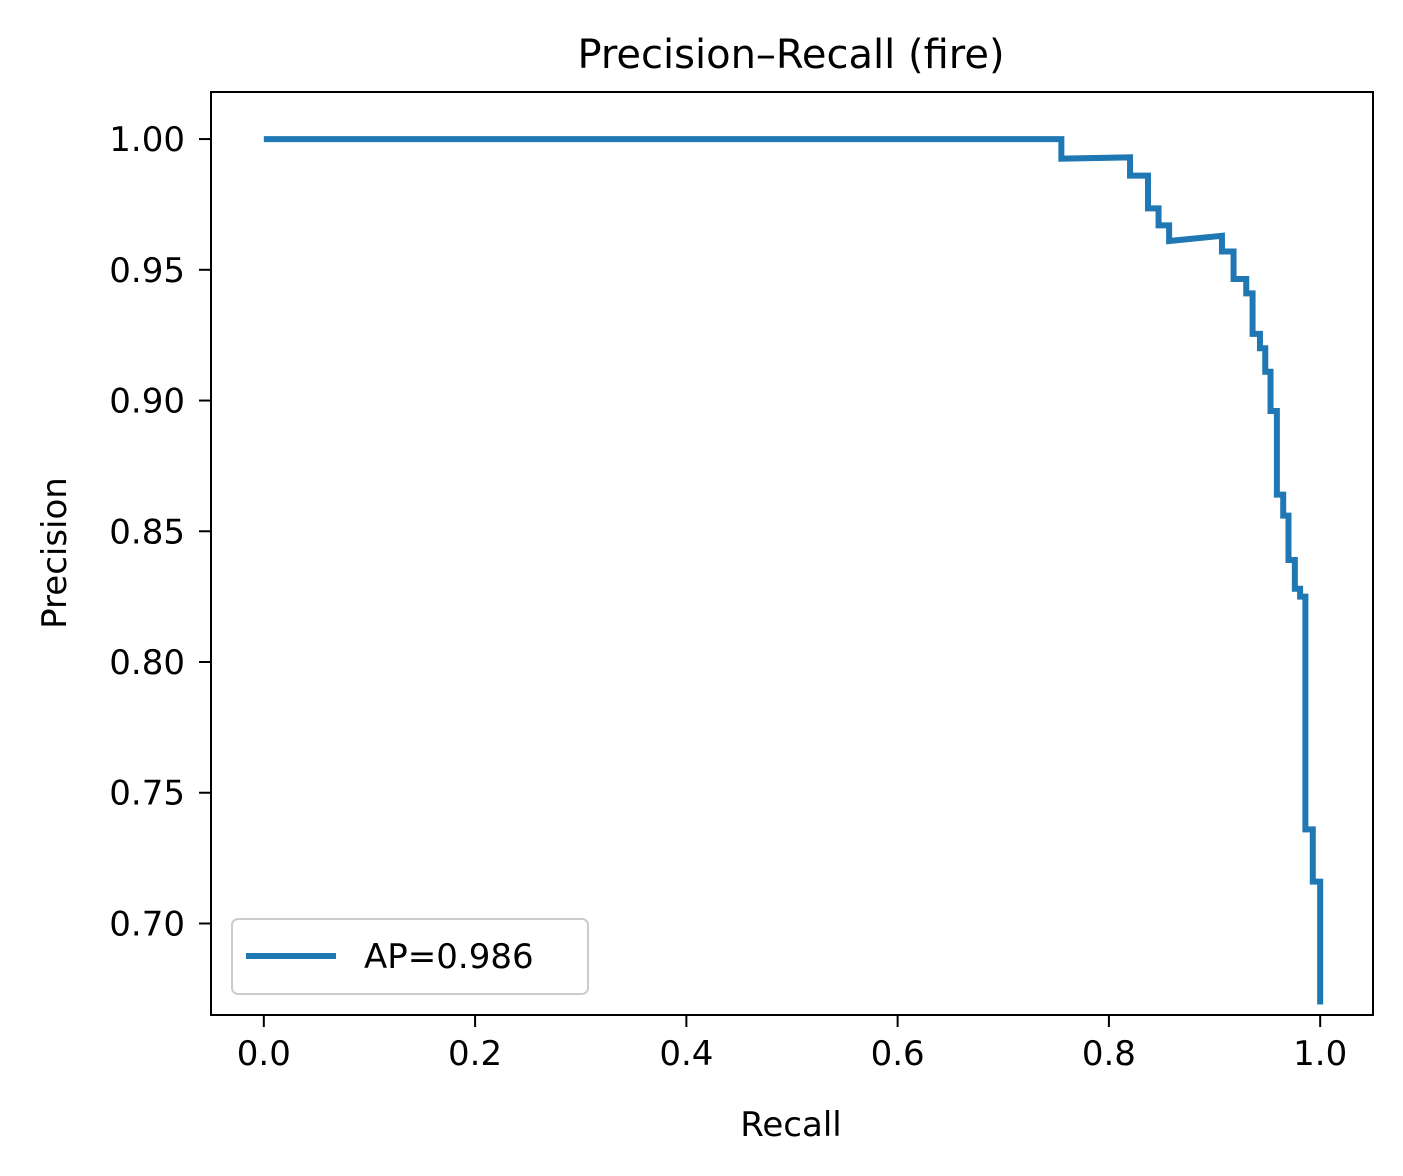  What do you see at coordinates (147, 924) in the screenshot?
I see `y-tick-label: 0.70` at bounding box center [147, 924].